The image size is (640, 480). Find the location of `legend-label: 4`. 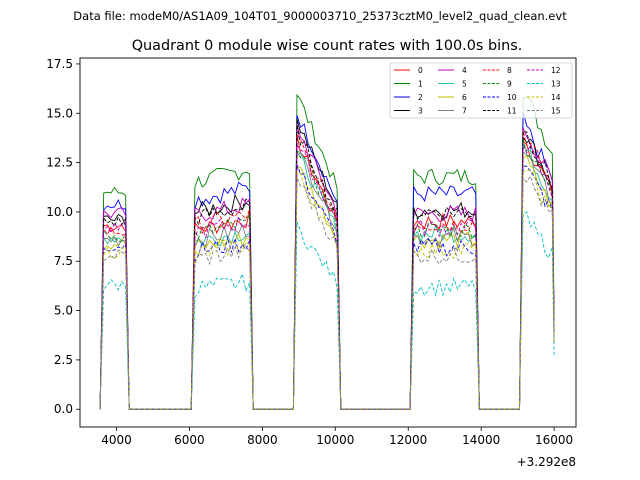

legend-label: 4 is located at coordinates (464, 70).